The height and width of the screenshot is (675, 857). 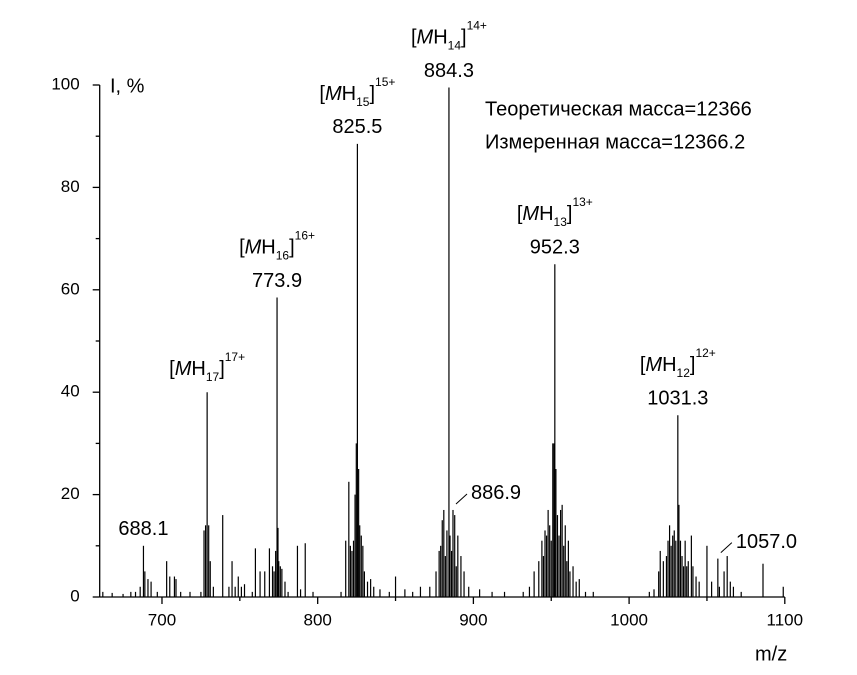 What do you see at coordinates (629, 619) in the screenshot?
I see `x-tick-label: 1000` at bounding box center [629, 619].